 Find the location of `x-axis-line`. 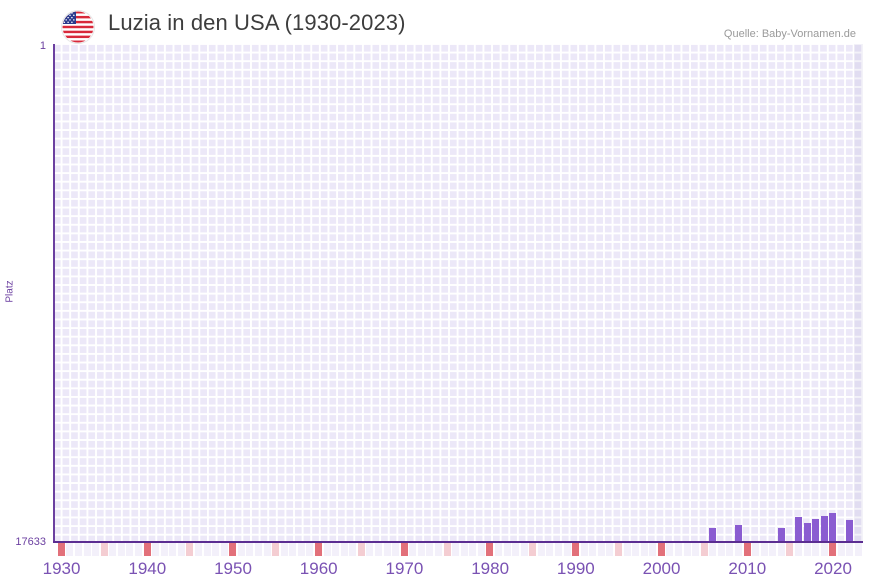

x-axis-line is located at coordinates (458, 542).